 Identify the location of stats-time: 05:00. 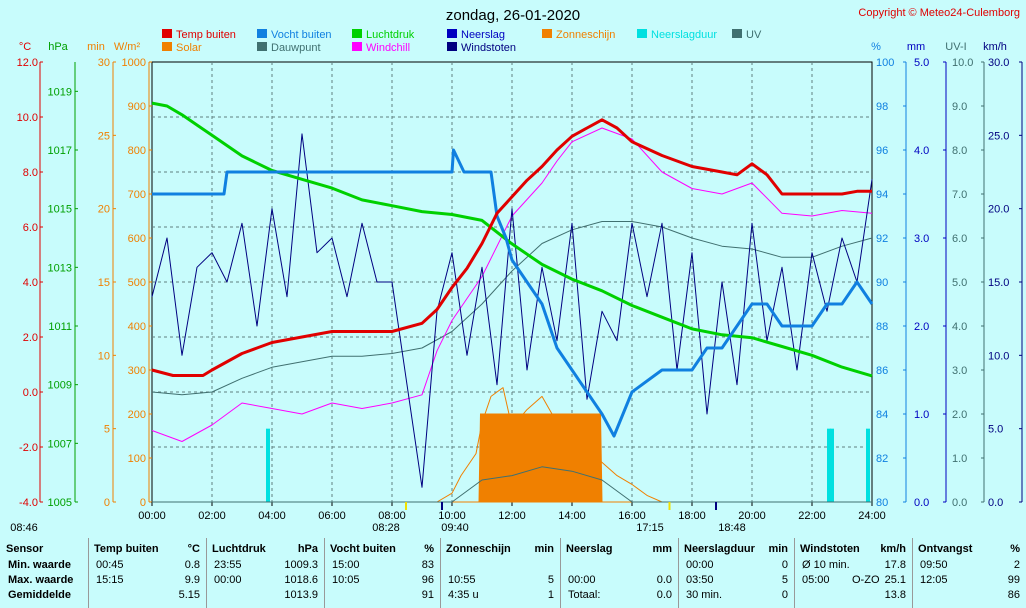
(816, 580).